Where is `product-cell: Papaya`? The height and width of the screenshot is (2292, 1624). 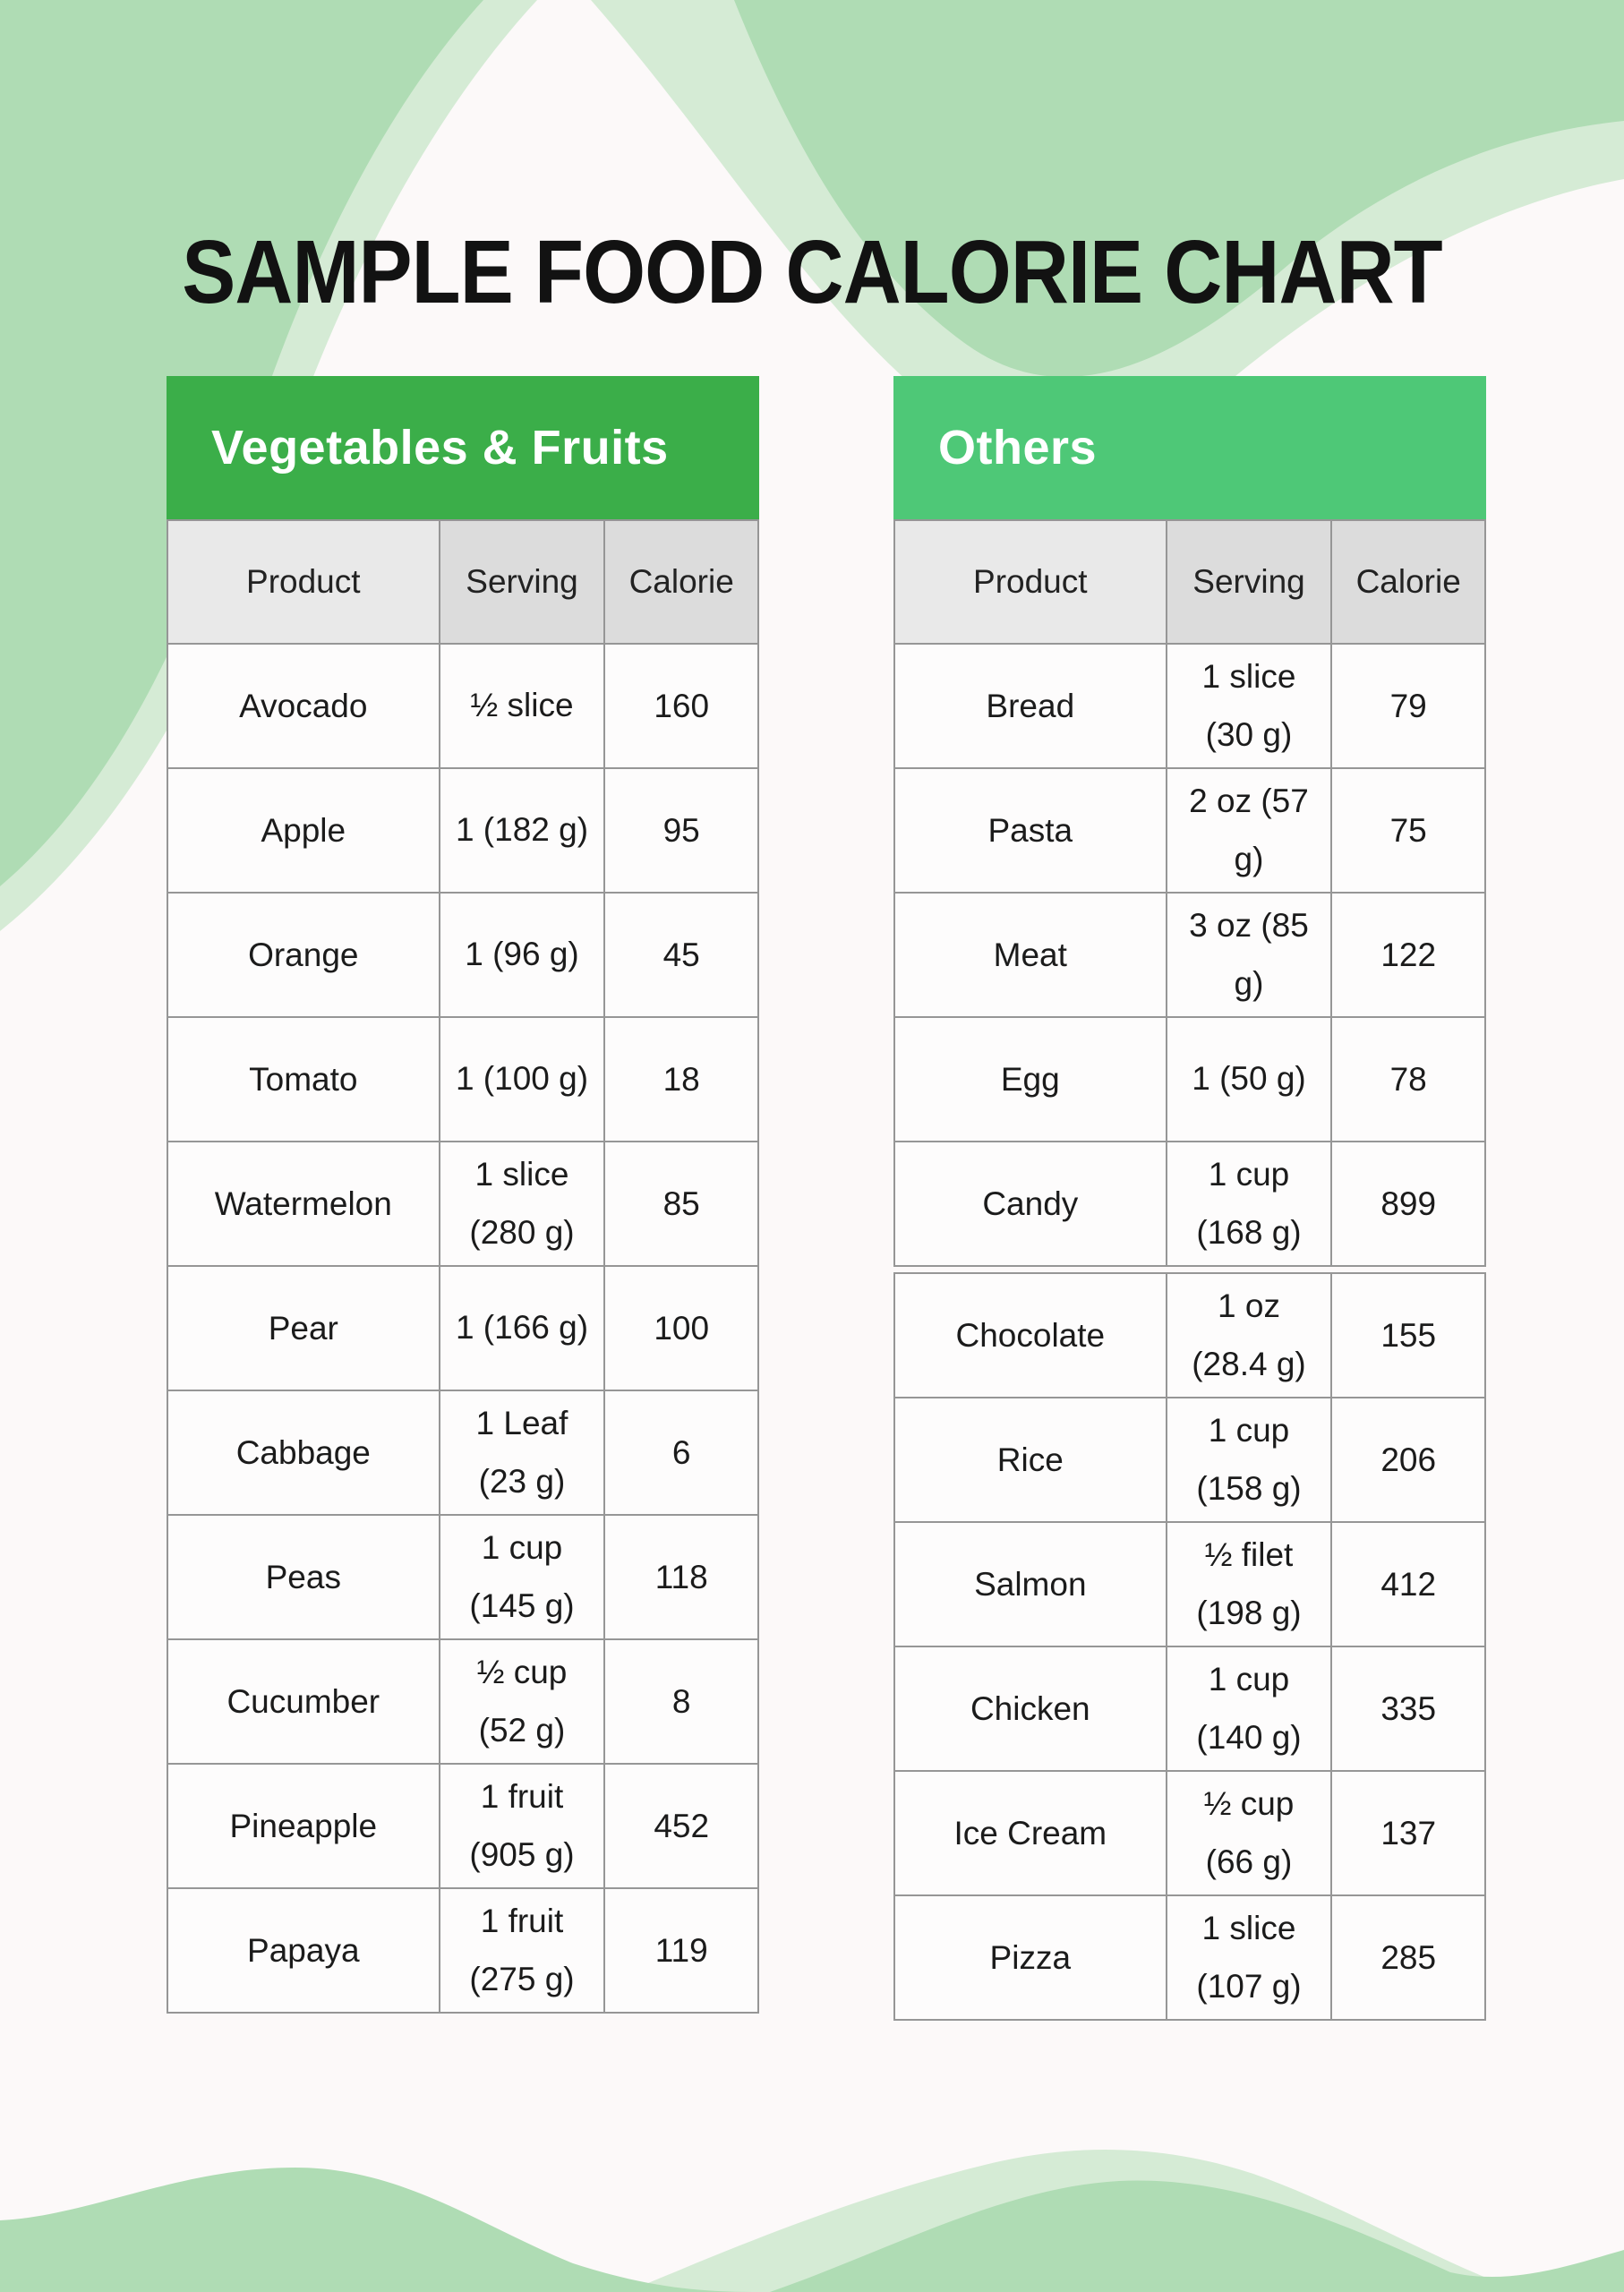 product-cell: Papaya is located at coordinates (304, 1951).